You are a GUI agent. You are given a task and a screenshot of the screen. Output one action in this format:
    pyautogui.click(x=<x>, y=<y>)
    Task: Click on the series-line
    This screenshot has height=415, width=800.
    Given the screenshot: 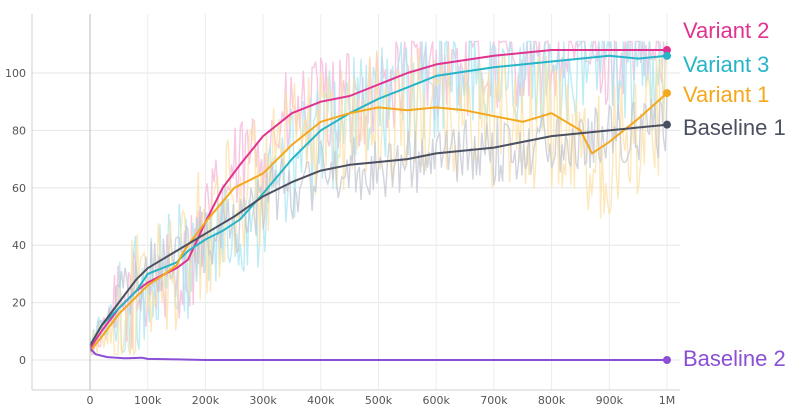 What is the action you would take?
    pyautogui.click(x=378, y=354)
    